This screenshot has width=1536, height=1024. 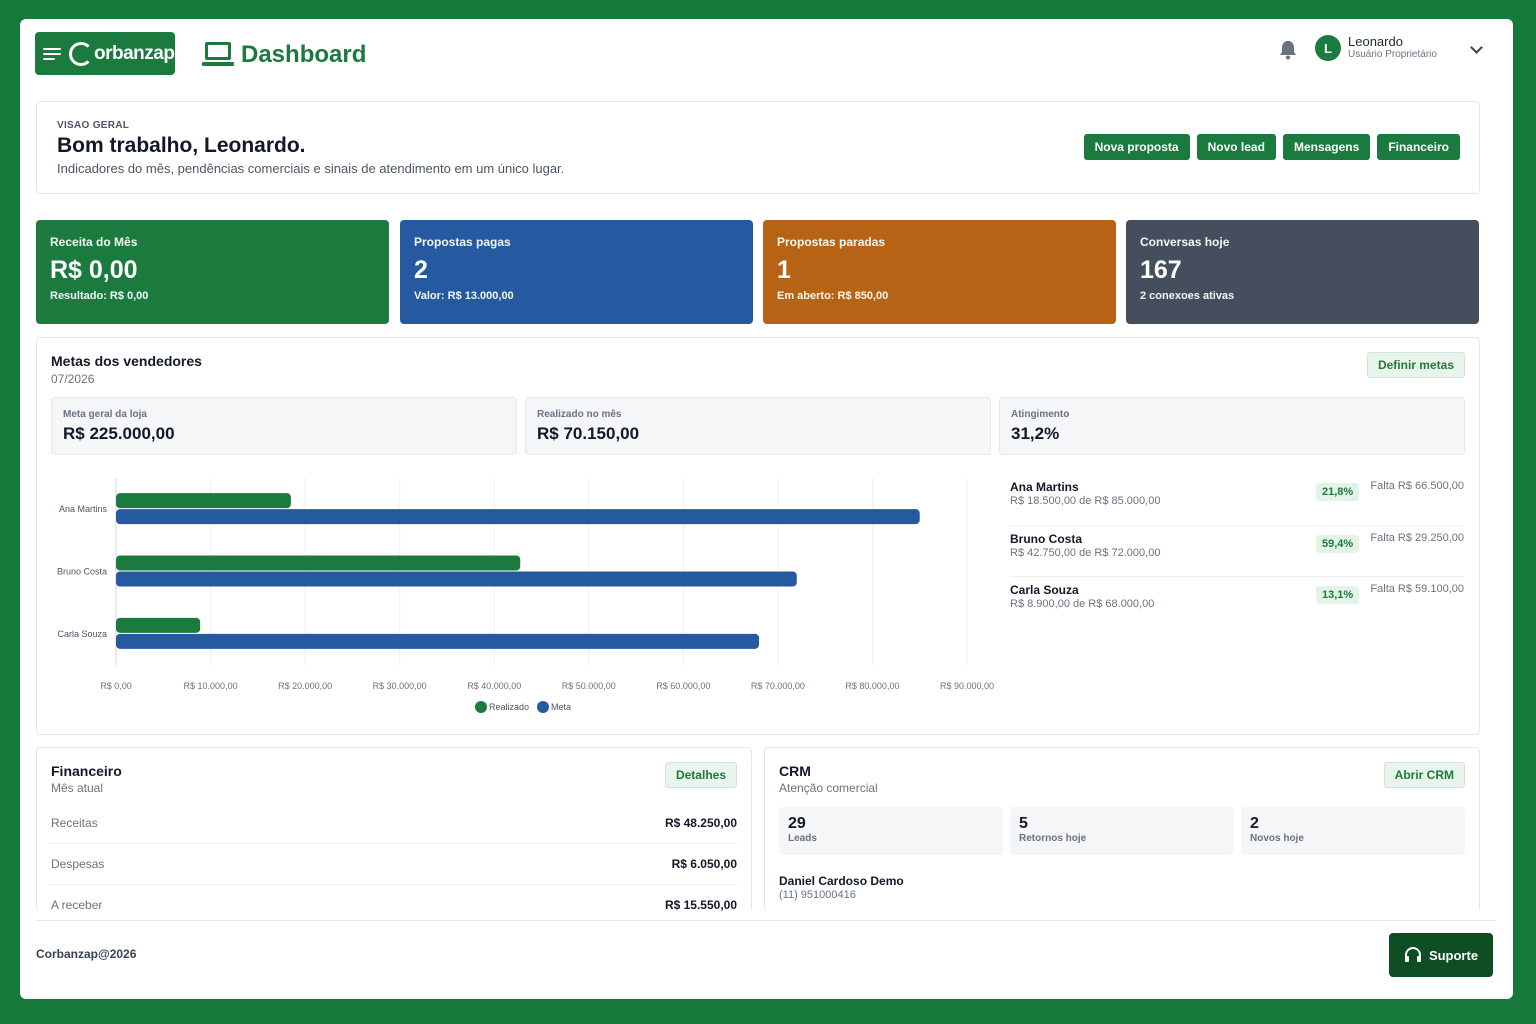 I want to click on stat-label: Conversas hoje, so click(x=1185, y=242).